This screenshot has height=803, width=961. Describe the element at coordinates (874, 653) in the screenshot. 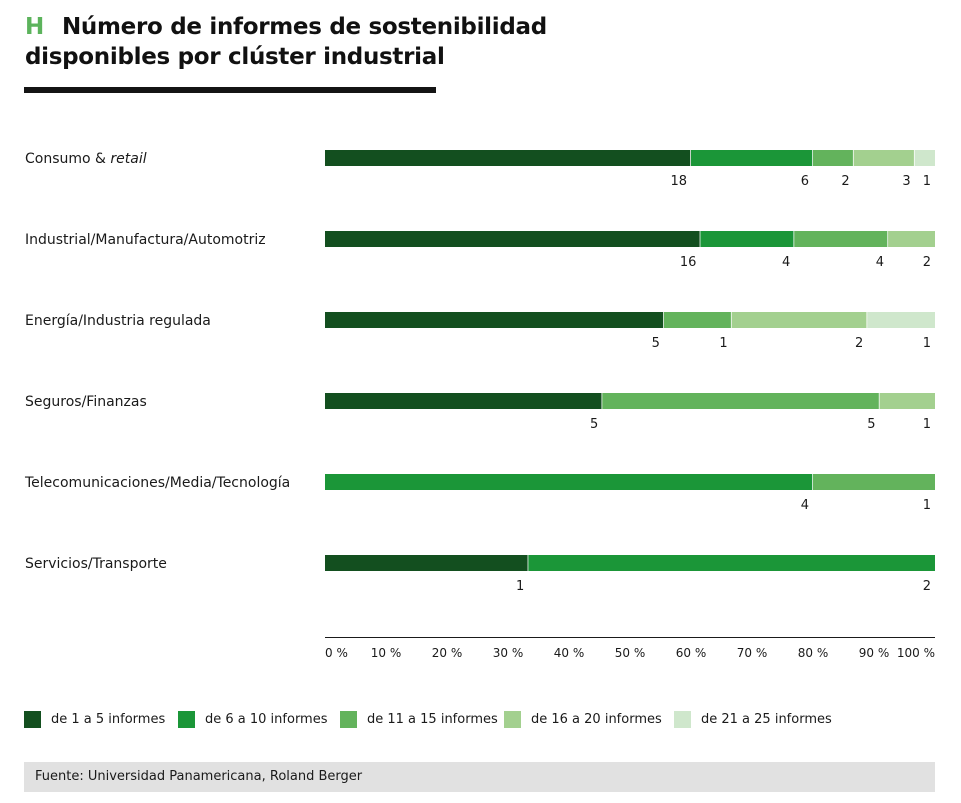

I see `x-tick-label: 90 %` at that location.